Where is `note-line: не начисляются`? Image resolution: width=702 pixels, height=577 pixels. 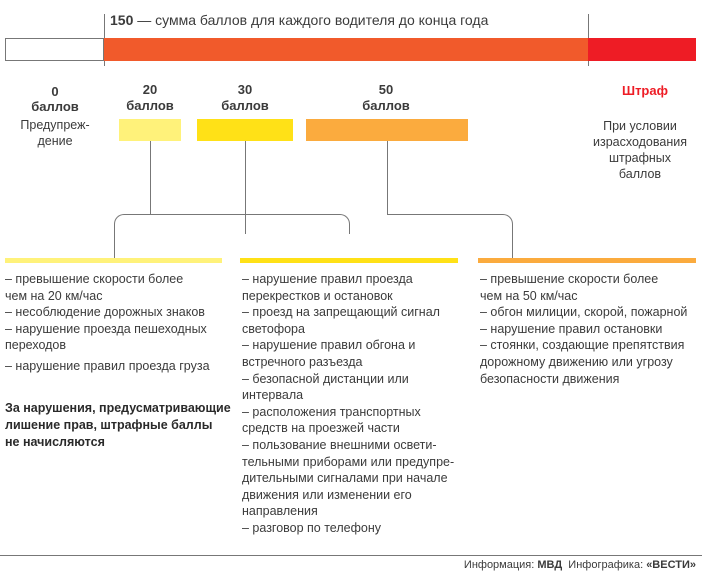
note-line: не начисляются is located at coordinates (55, 442).